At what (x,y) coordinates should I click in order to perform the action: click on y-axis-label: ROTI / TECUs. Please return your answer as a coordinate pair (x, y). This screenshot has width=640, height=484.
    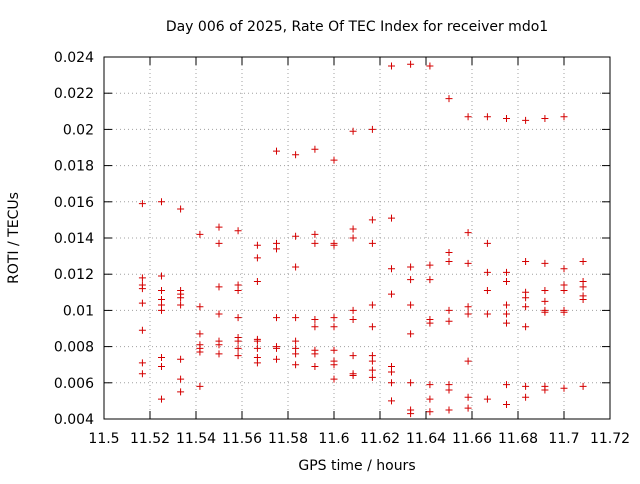
    Looking at the image, I should click on (14, 238).